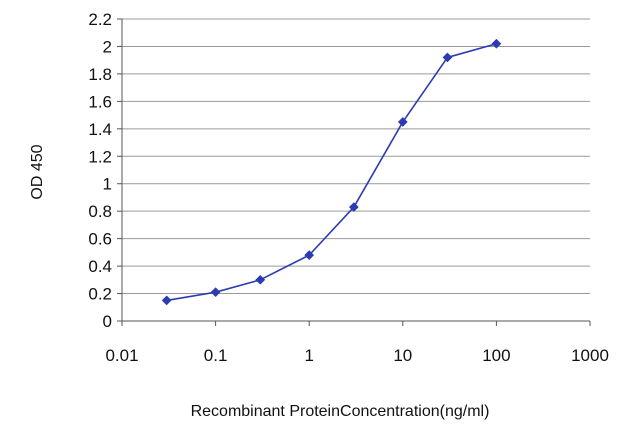 This screenshot has height=432, width=640. What do you see at coordinates (100, 211) in the screenshot?
I see `y-tick-label: 0.8` at bounding box center [100, 211].